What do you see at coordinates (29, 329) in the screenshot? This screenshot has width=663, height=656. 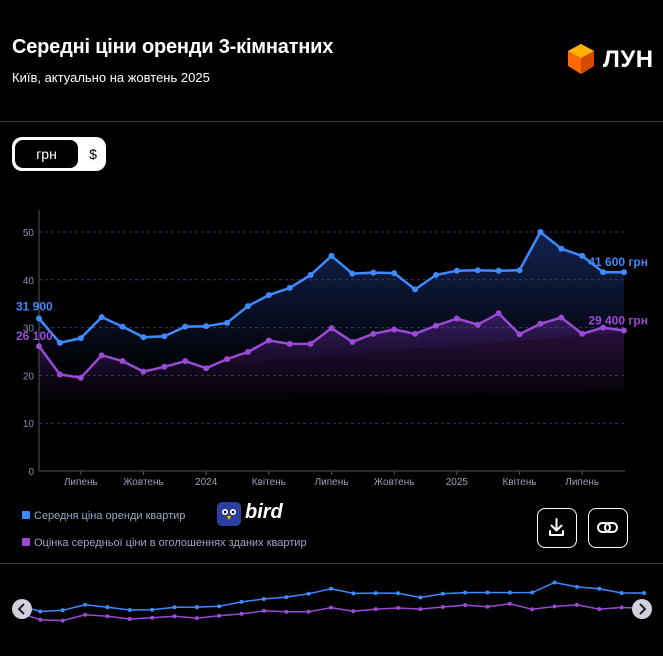 I see `y-tick-label: 30` at bounding box center [29, 329].